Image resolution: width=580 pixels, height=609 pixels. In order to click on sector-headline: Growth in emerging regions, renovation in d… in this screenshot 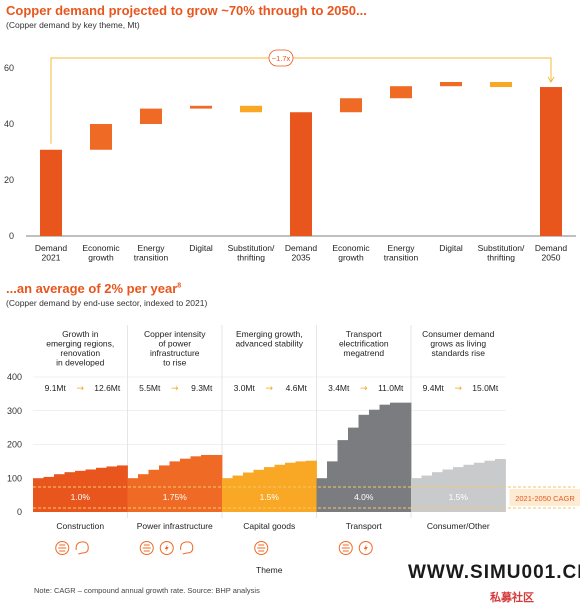, I will do `click(80, 348)`.